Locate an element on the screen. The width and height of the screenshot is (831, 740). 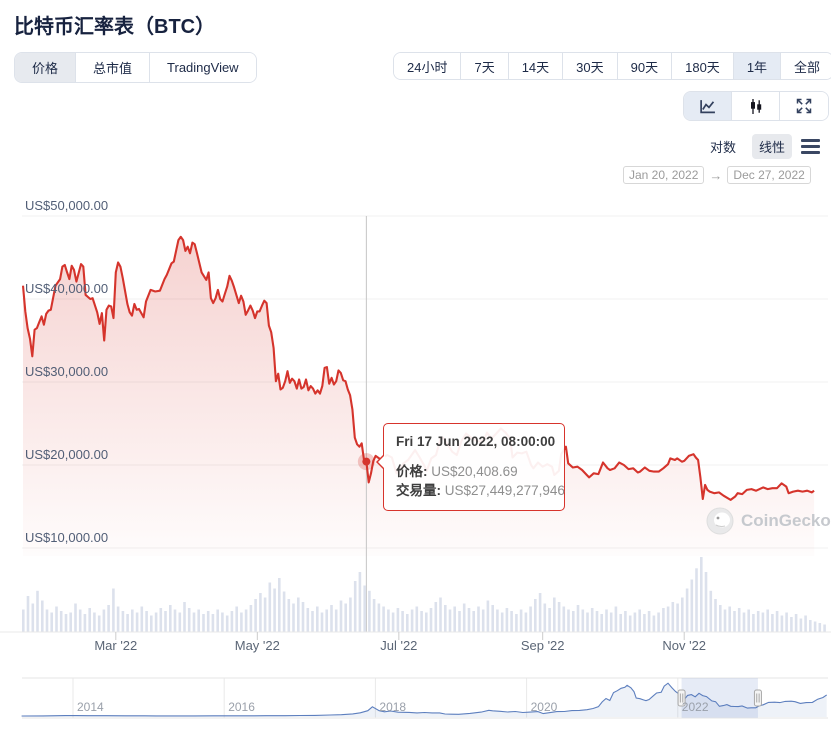
fullscreen-button is located at coordinates (804, 106).